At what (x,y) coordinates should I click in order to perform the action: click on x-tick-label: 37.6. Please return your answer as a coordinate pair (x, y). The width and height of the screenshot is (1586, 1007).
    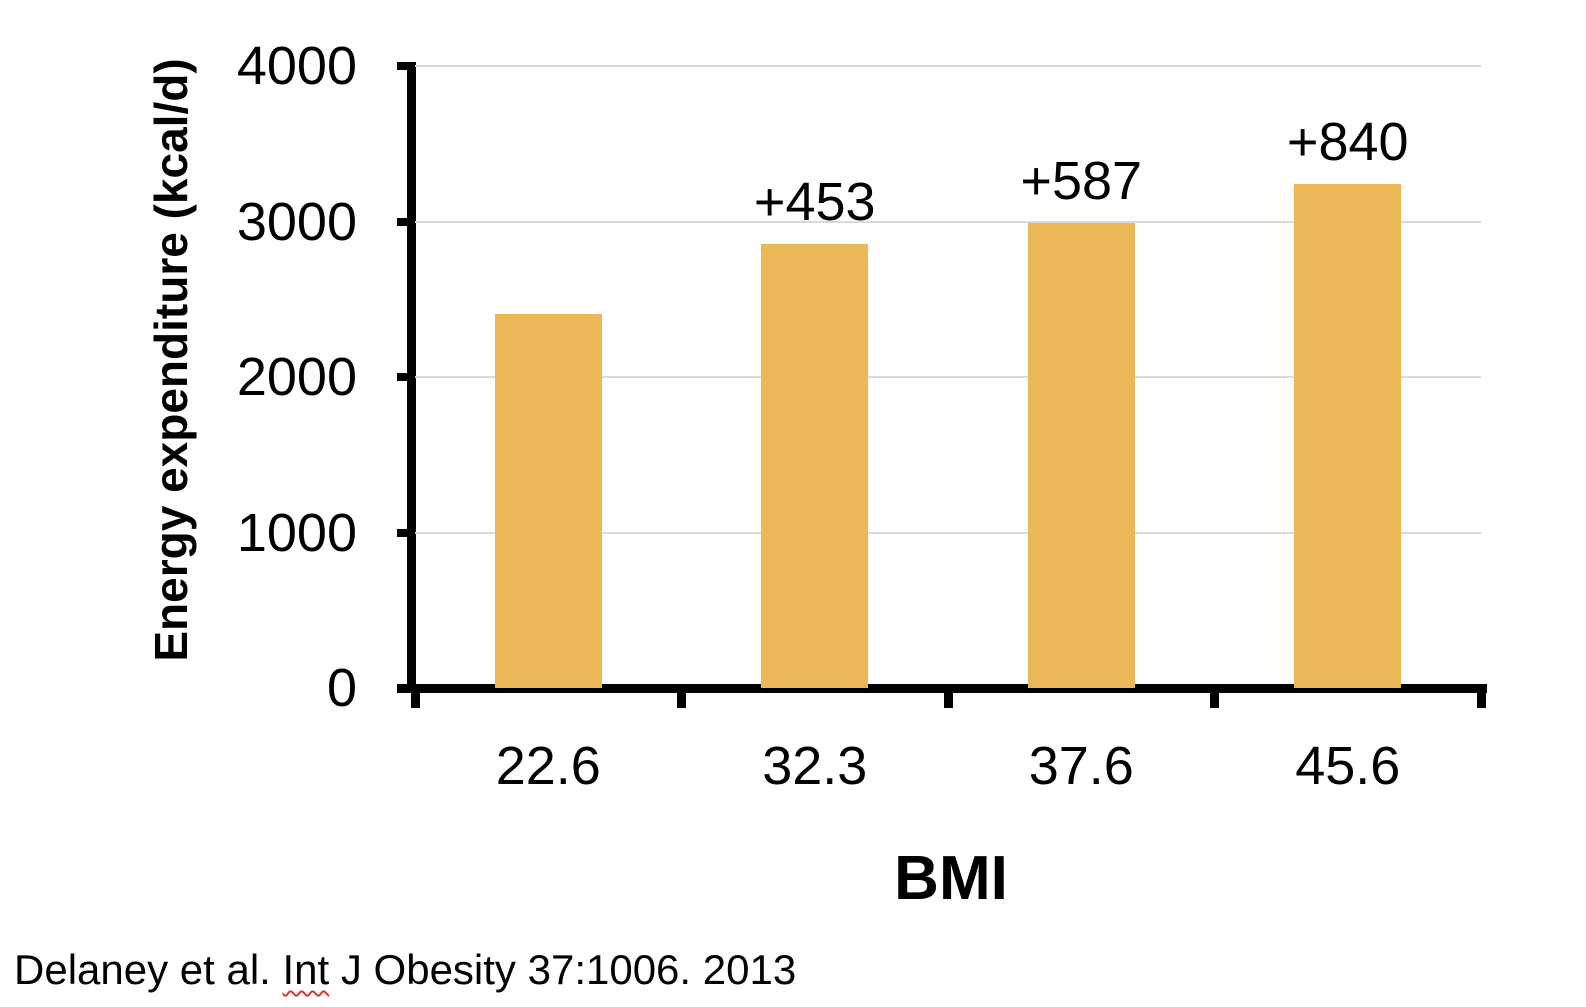
    Looking at the image, I should click on (1081, 766).